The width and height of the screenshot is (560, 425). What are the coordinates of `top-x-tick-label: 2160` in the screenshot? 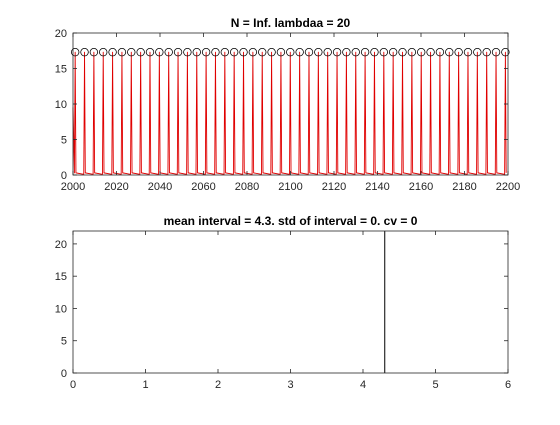 It's located at (421, 187).